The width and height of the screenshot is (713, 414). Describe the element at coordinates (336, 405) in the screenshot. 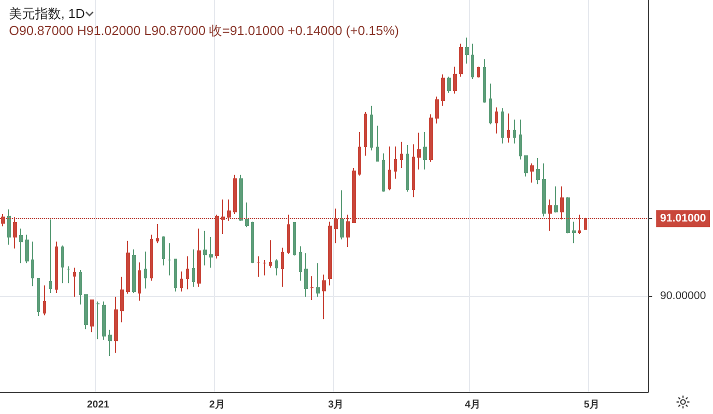

I see `x-tick-label: 3月` at that location.